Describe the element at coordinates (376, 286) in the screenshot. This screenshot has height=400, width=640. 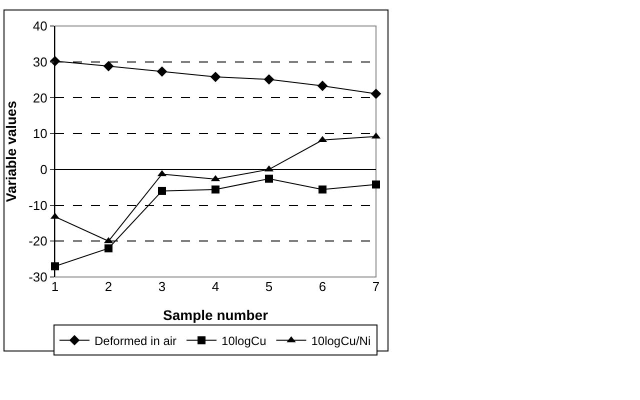
I see `x-tick-label: 7` at that location.